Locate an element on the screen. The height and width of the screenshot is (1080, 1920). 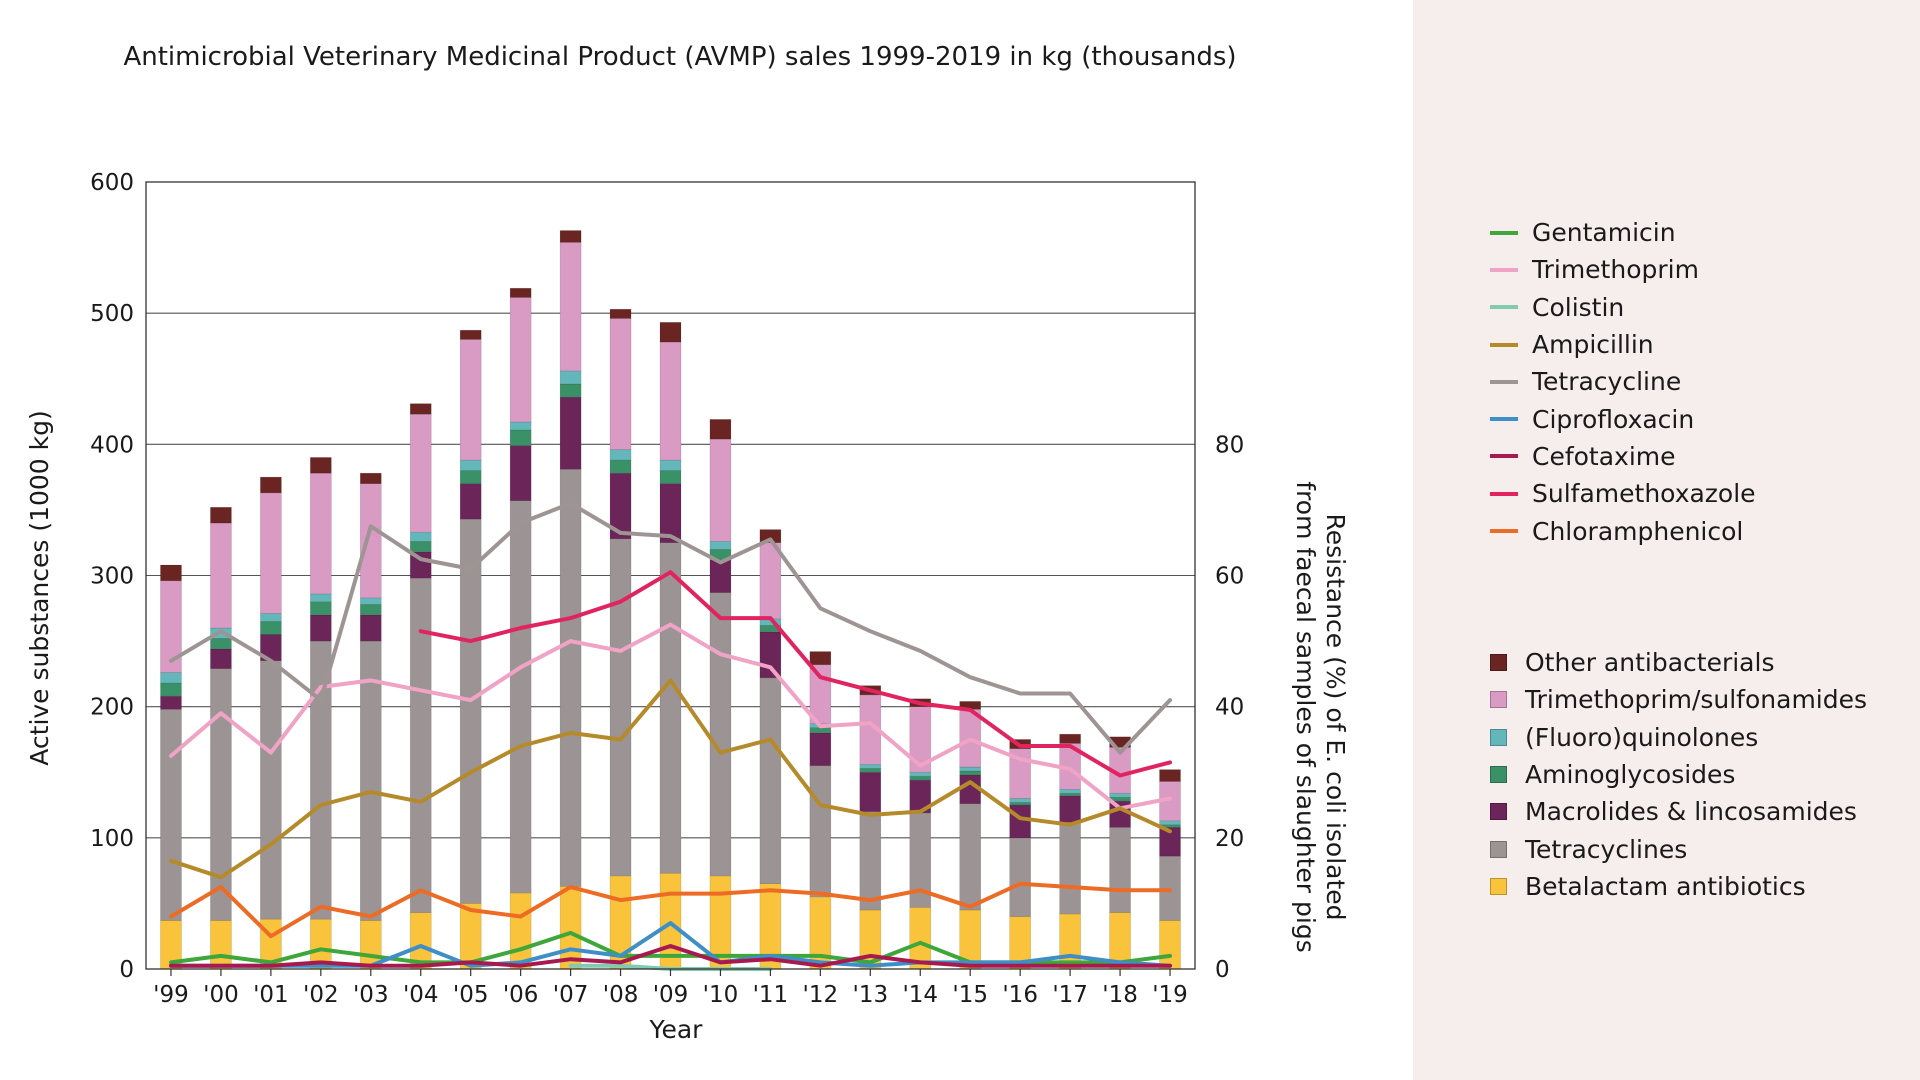
legend-label: Tetracyclines is located at coordinates (1606, 849).